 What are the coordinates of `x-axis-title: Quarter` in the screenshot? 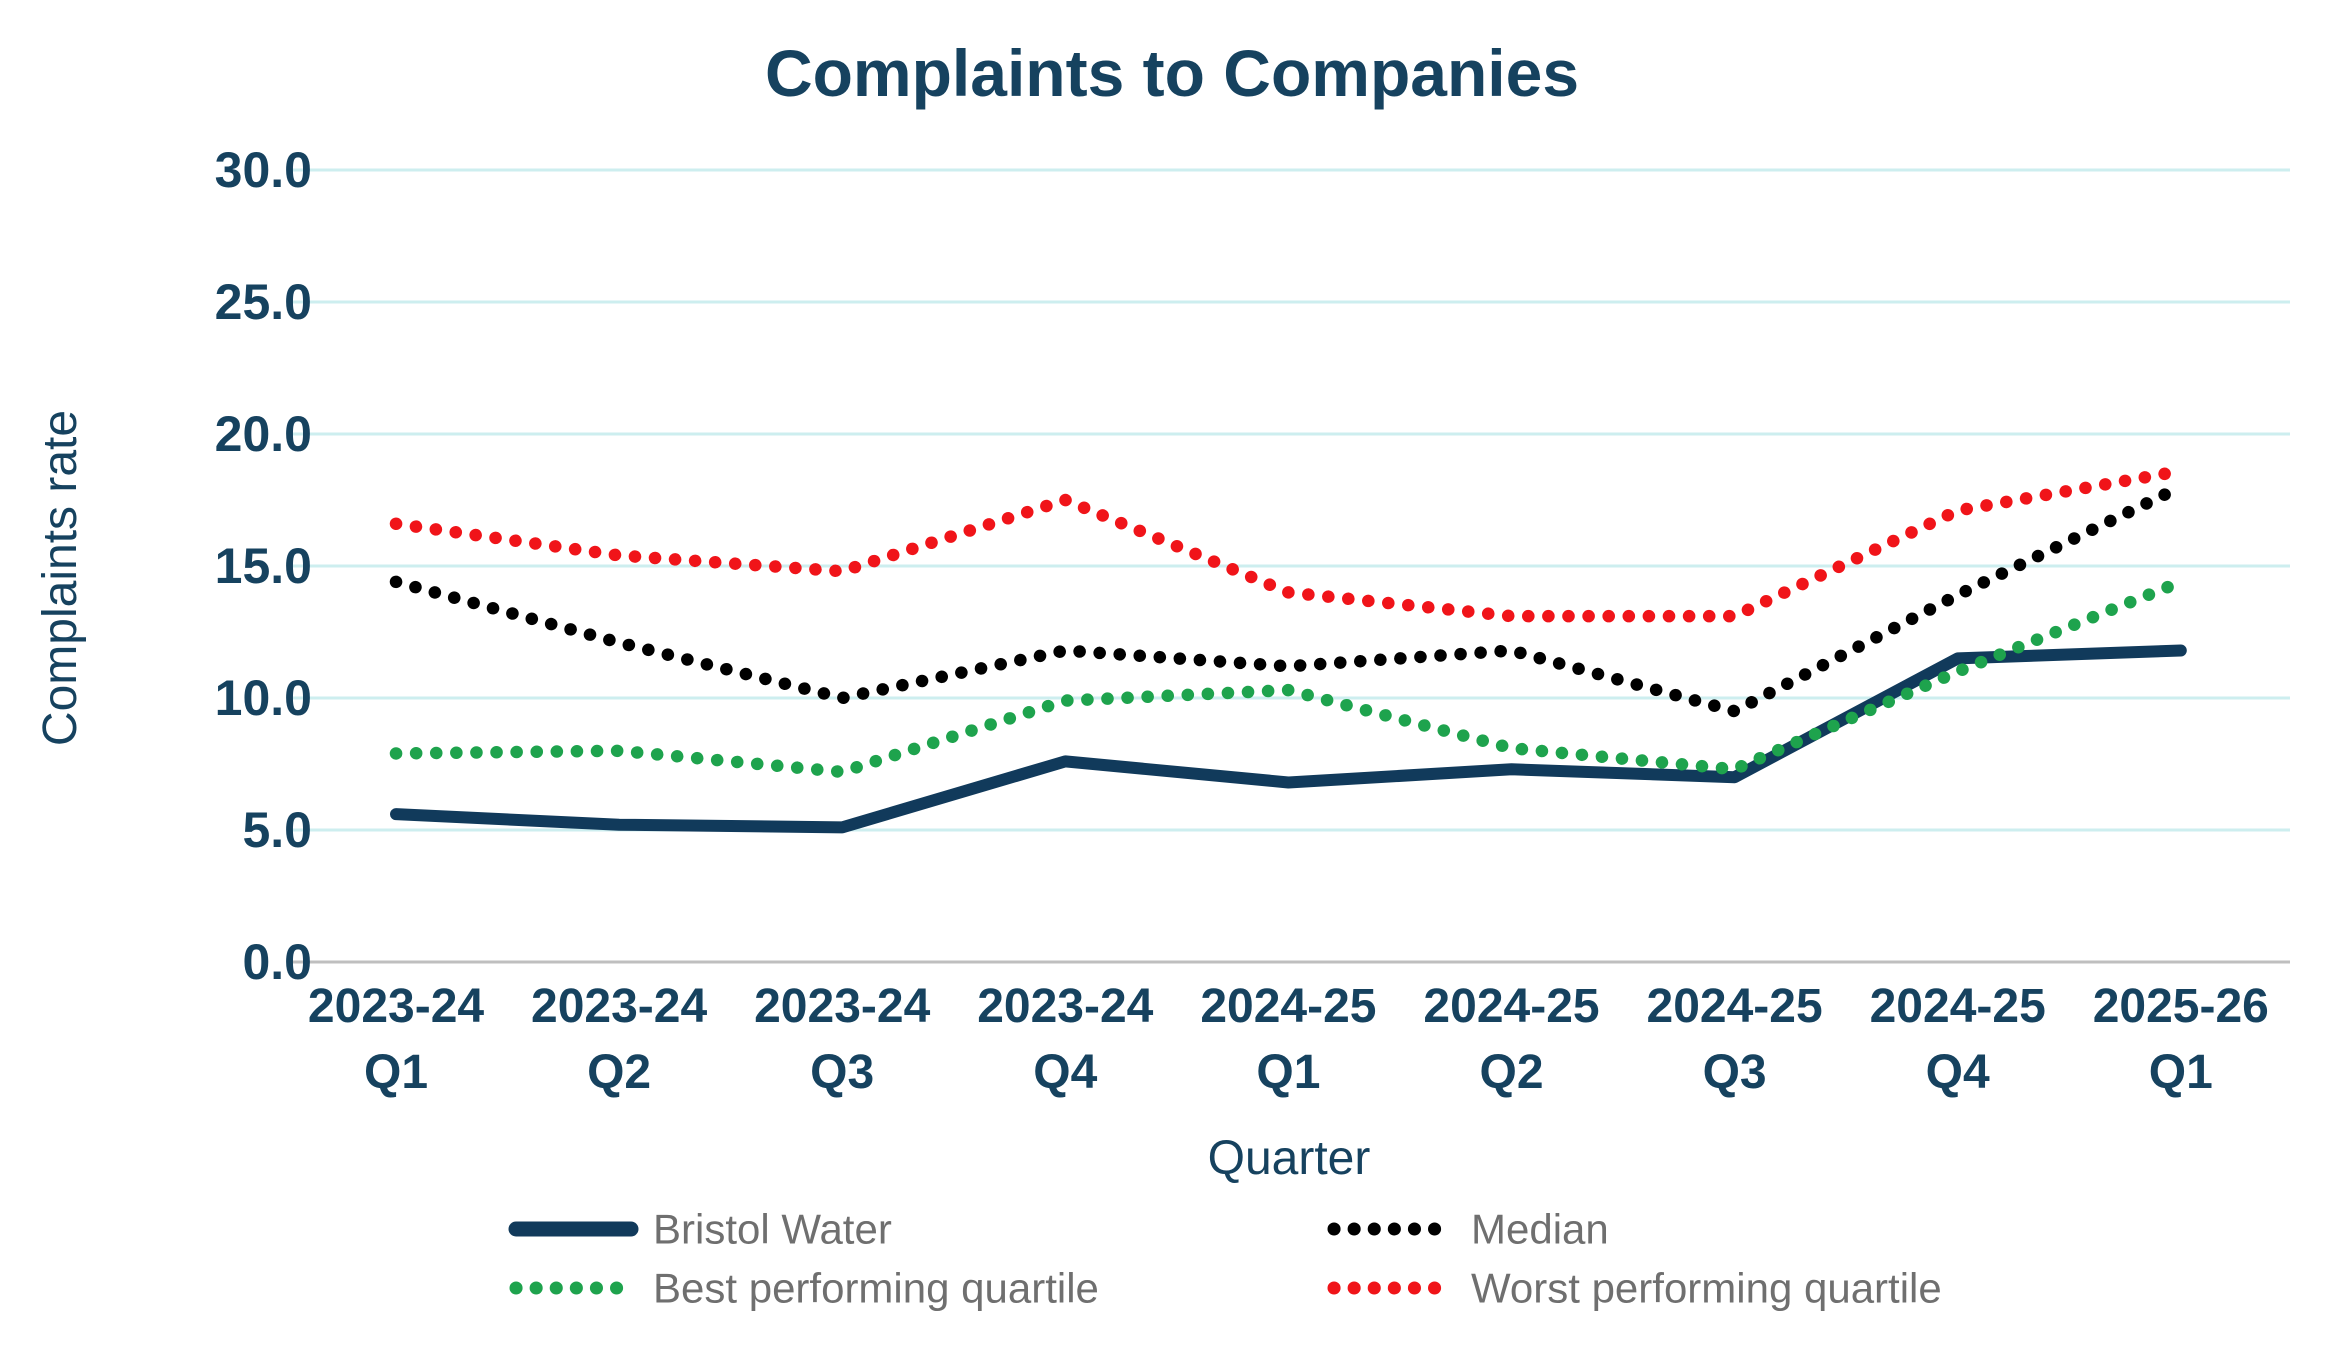 It's located at (1289, 1158).